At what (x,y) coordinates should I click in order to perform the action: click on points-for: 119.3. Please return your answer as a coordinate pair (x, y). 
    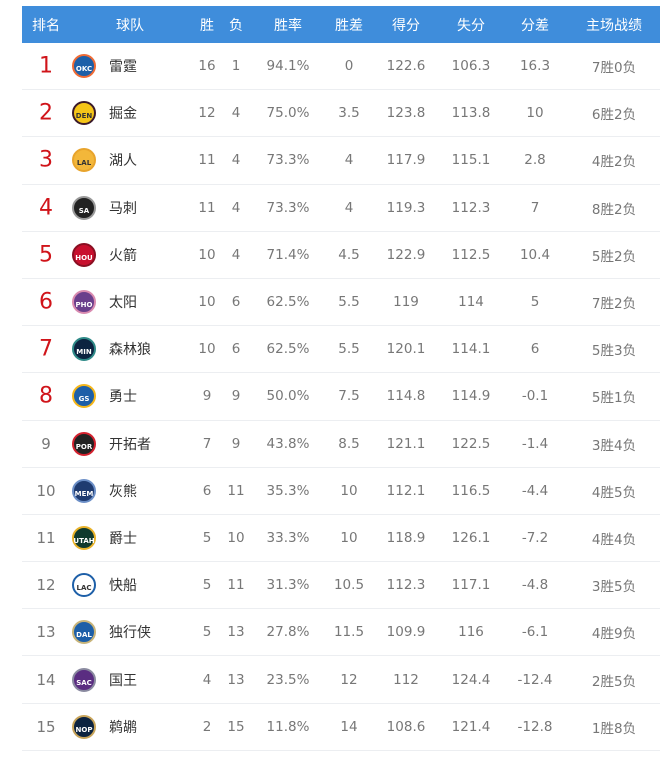
    Looking at the image, I should click on (406, 207).